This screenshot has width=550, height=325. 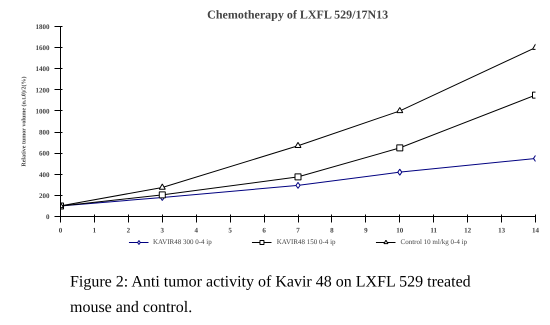 What do you see at coordinates (270, 294) in the screenshot?
I see `caption: Figure 2: Anti tumor activity of Kavir 48 on LXFL 529 treated mouse and control.` at bounding box center [270, 294].